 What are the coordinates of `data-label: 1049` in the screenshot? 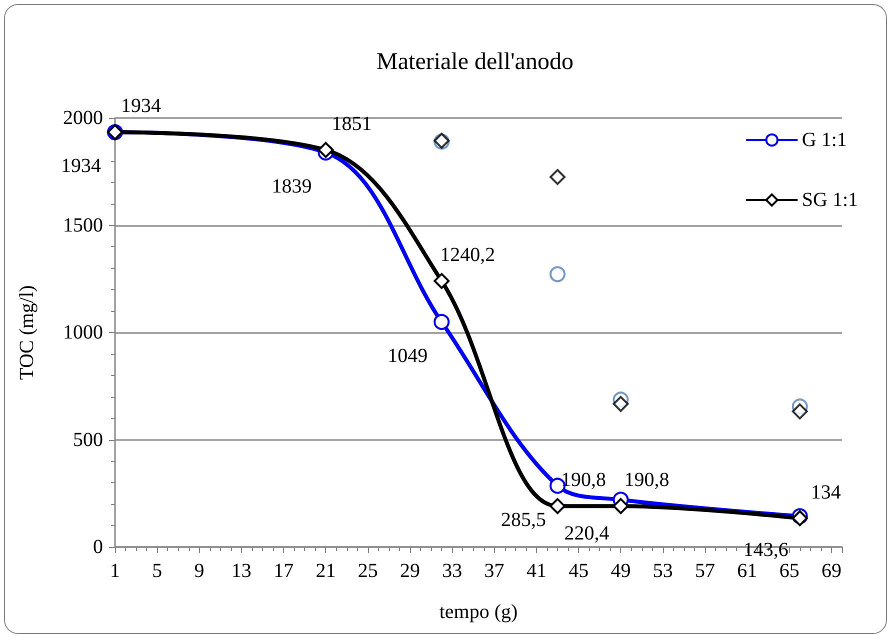 It's located at (408, 355).